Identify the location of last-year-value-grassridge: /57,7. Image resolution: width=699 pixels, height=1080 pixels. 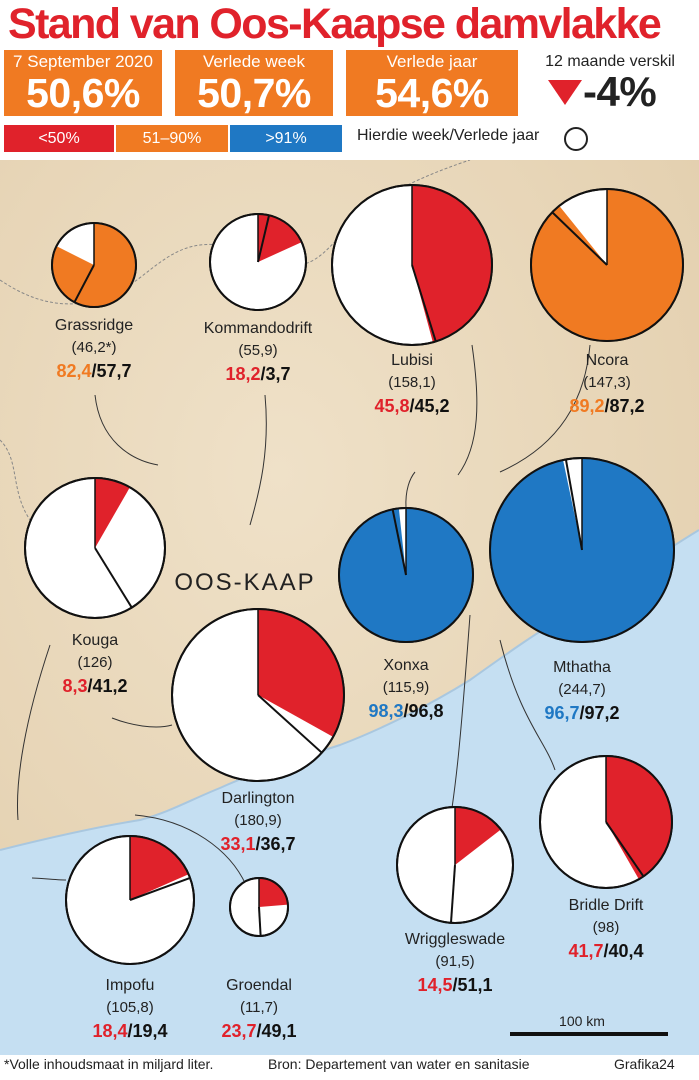
(112, 371).